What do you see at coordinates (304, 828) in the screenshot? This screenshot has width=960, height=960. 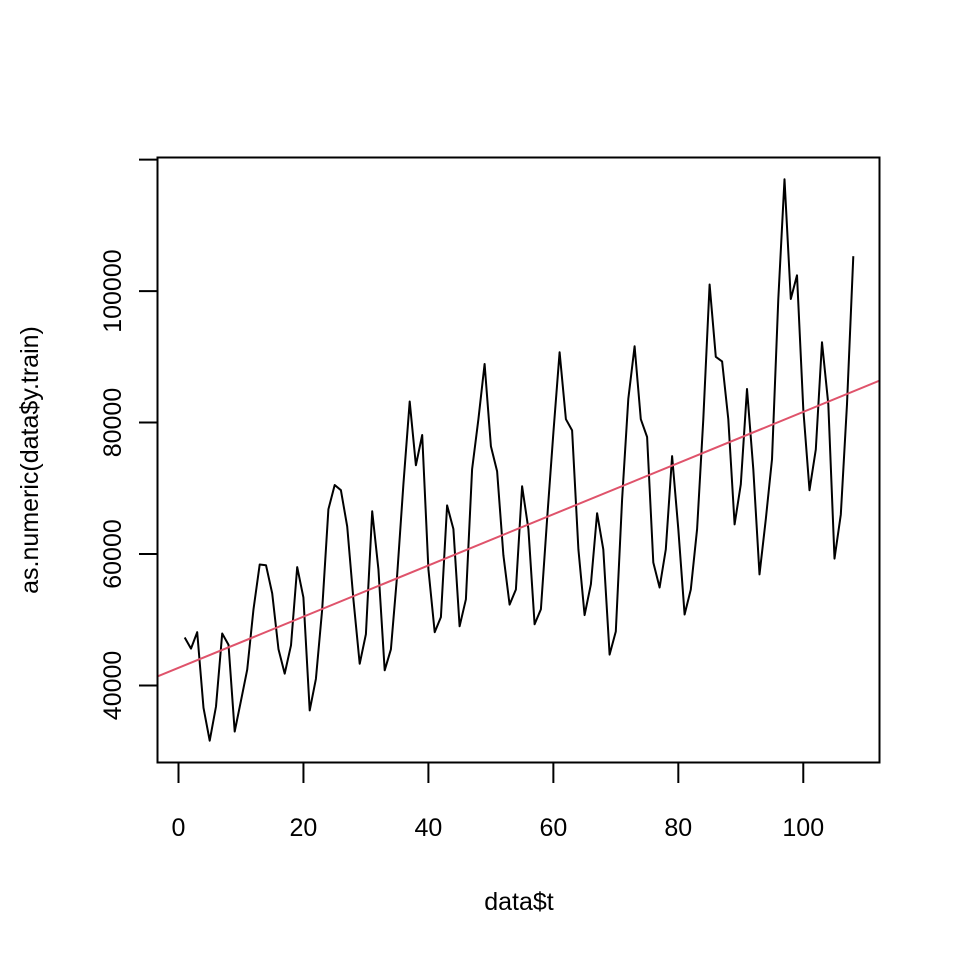 I see `x-tick-label: 20` at bounding box center [304, 828].